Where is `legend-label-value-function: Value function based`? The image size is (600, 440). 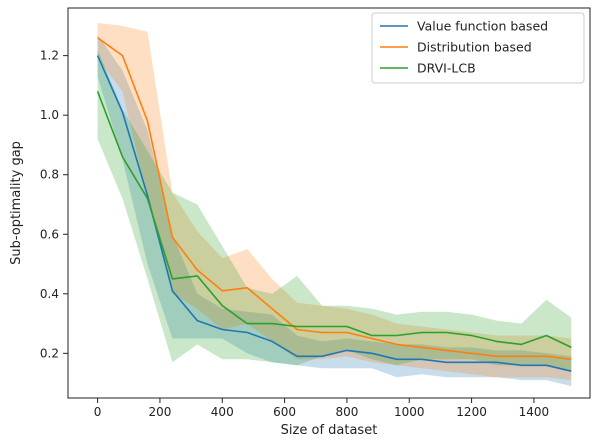
legend-label-value-function: Value function based is located at coordinates (482, 26).